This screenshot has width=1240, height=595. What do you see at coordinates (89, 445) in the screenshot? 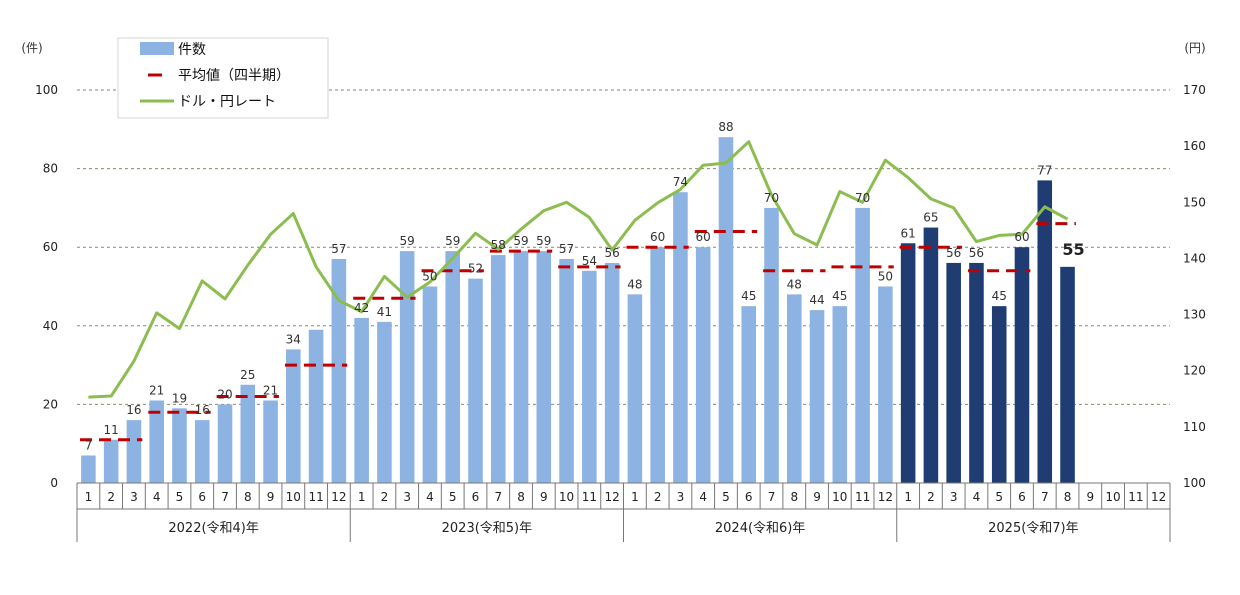
I see `data-label: 7` at bounding box center [89, 445].